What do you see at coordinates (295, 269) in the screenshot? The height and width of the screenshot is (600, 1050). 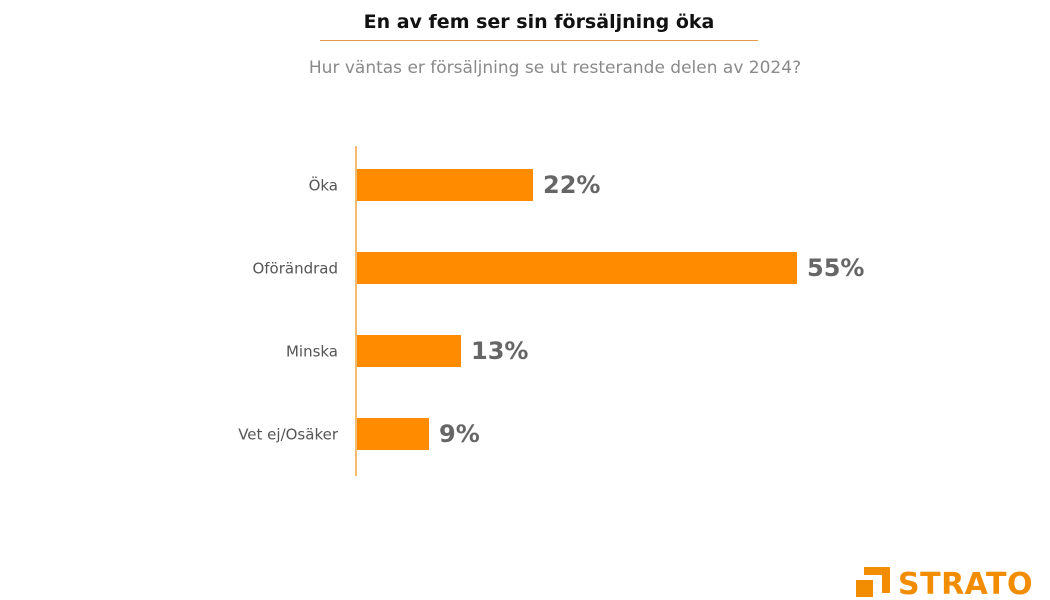 I see `category-label-2: Oförändrad` at bounding box center [295, 269].